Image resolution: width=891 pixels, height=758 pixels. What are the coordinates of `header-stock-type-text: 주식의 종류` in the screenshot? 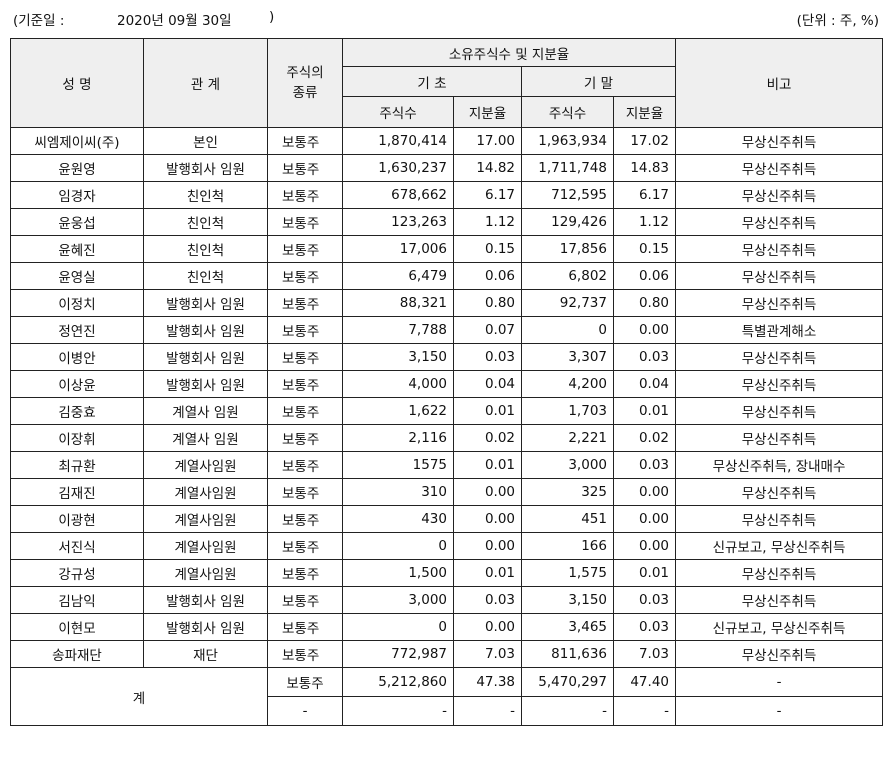 It's located at (305, 82).